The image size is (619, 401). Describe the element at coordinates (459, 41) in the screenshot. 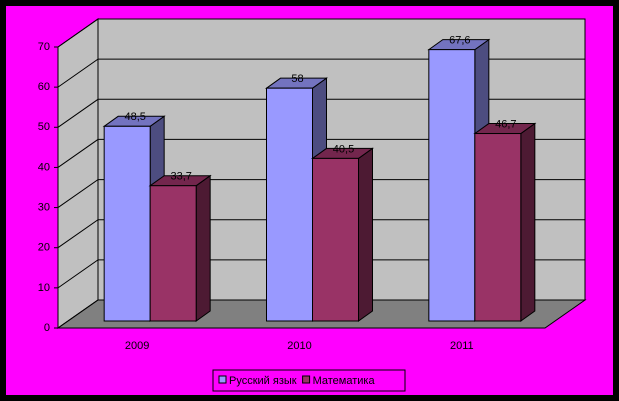

I see `value-label: 67,6` at that location.